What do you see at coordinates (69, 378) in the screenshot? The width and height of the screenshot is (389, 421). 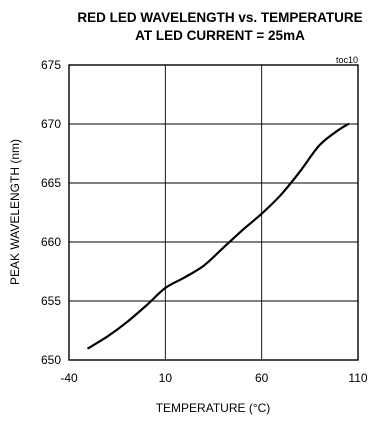 I see `x-tick-label: -40` at bounding box center [69, 378].